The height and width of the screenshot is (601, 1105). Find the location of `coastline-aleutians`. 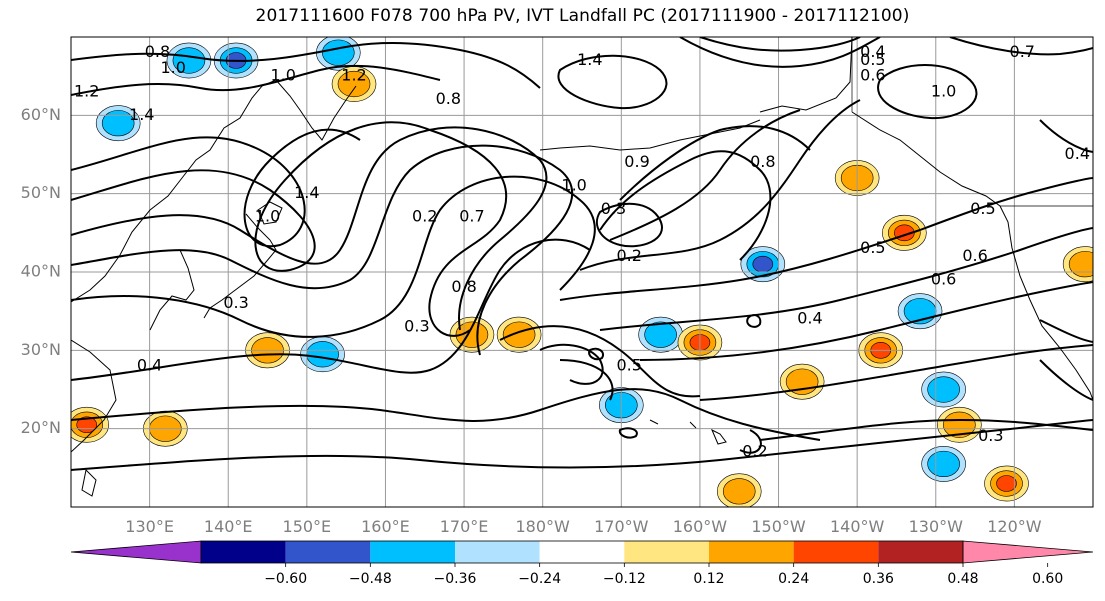

coastline-aleutians is located at coordinates (650, 135).